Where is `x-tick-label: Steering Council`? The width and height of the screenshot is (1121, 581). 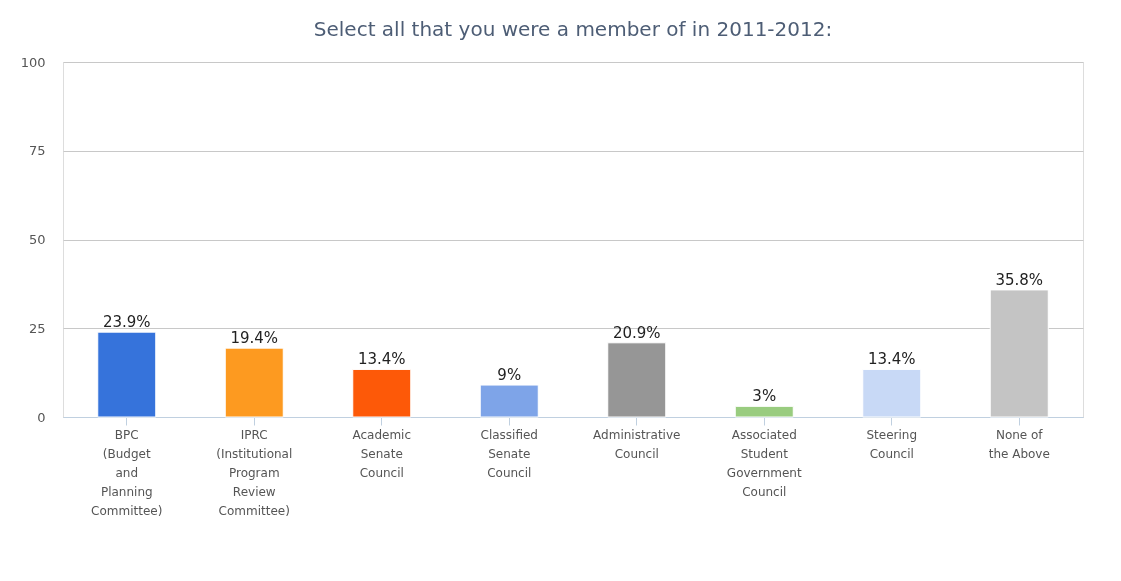 x-tick-label: Steering Council is located at coordinates (892, 444).